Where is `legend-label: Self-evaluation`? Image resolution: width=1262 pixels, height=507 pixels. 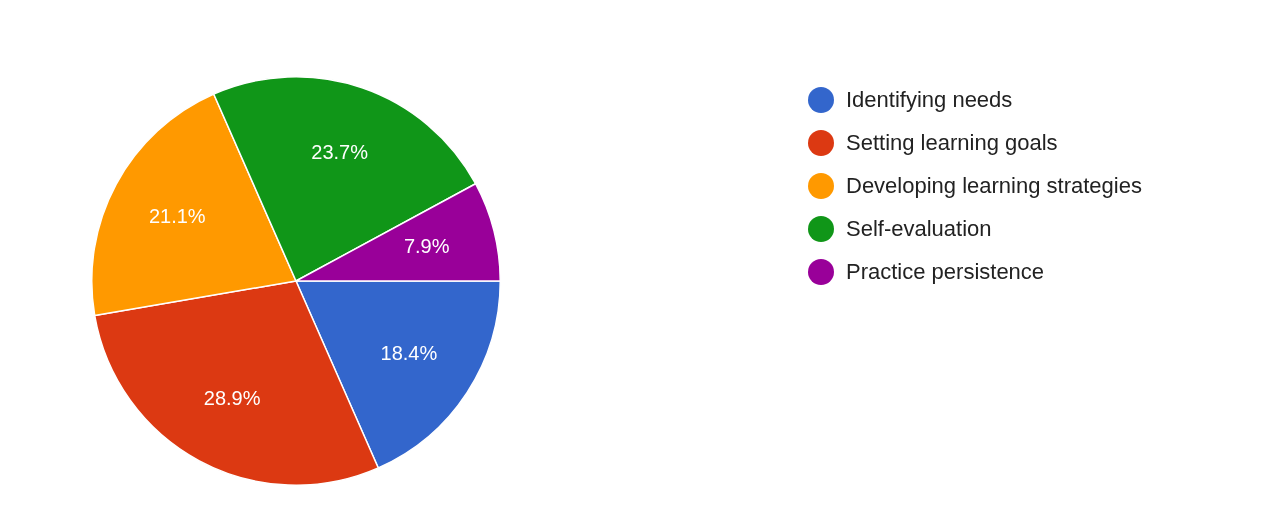
legend-label: Self-evaluation is located at coordinates (919, 228).